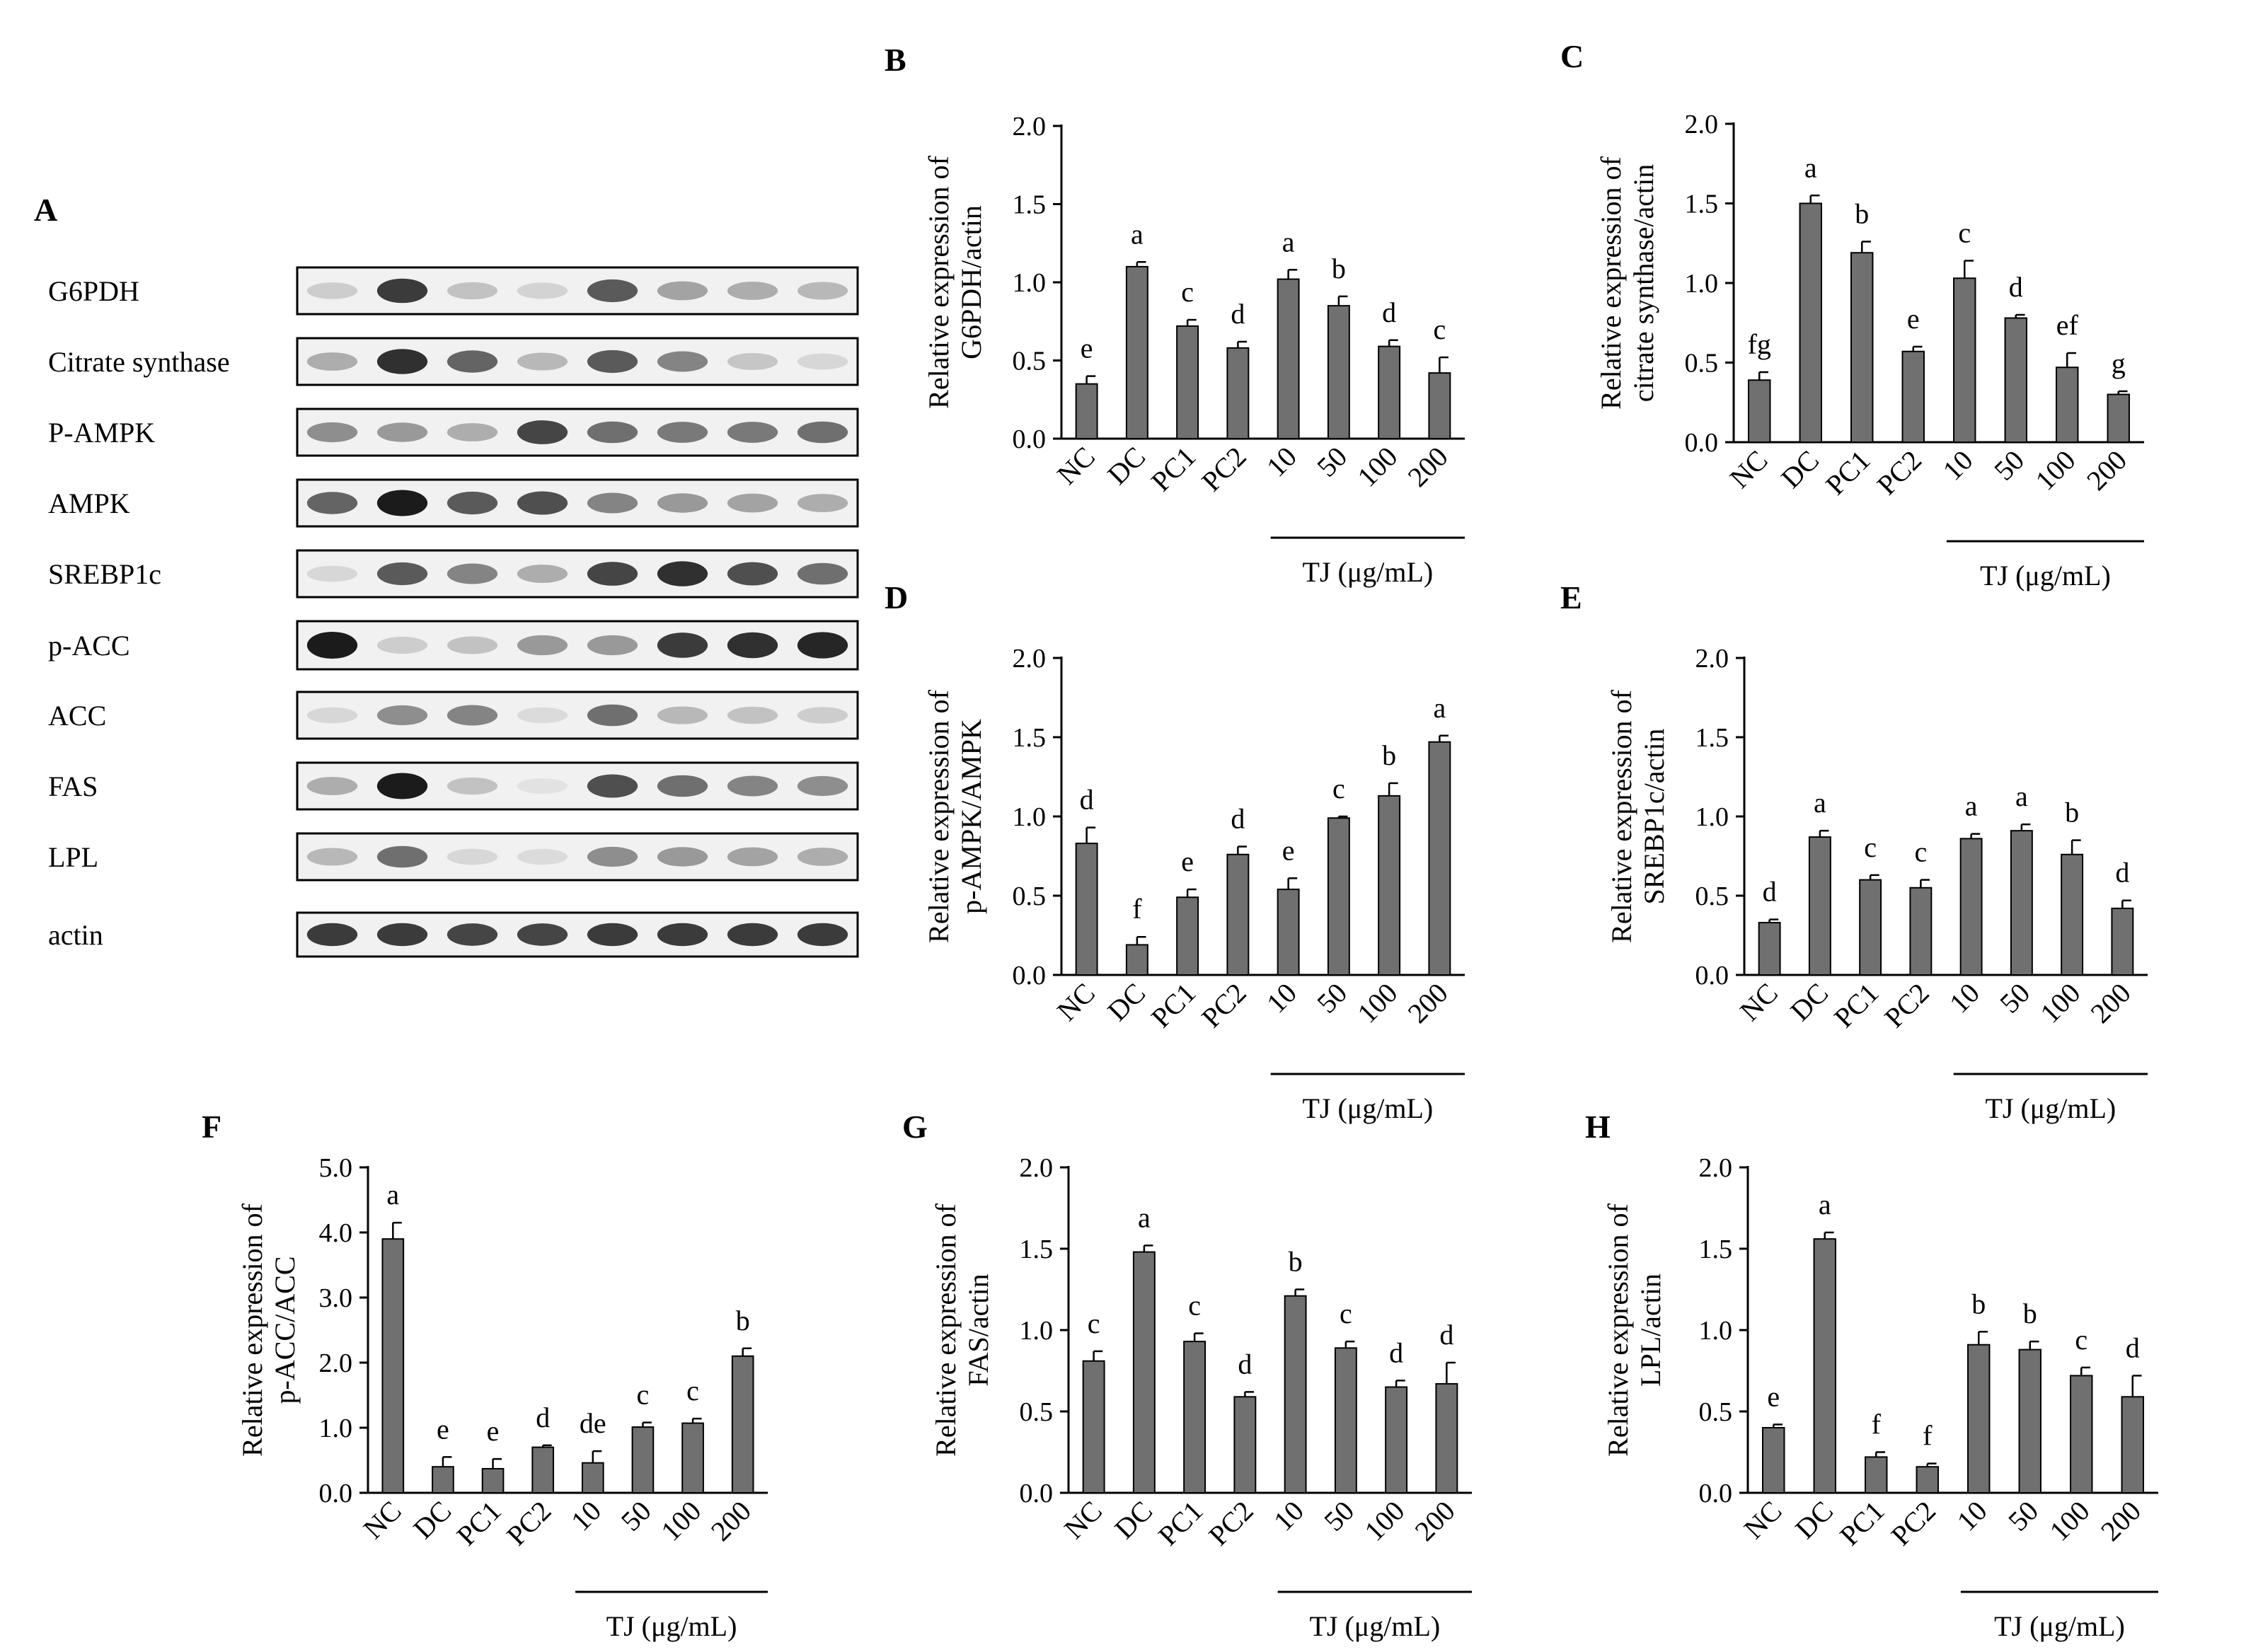 The image size is (2246, 1652). What do you see at coordinates (593, 1423) in the screenshot?
I see `significance-letter: de` at bounding box center [593, 1423].